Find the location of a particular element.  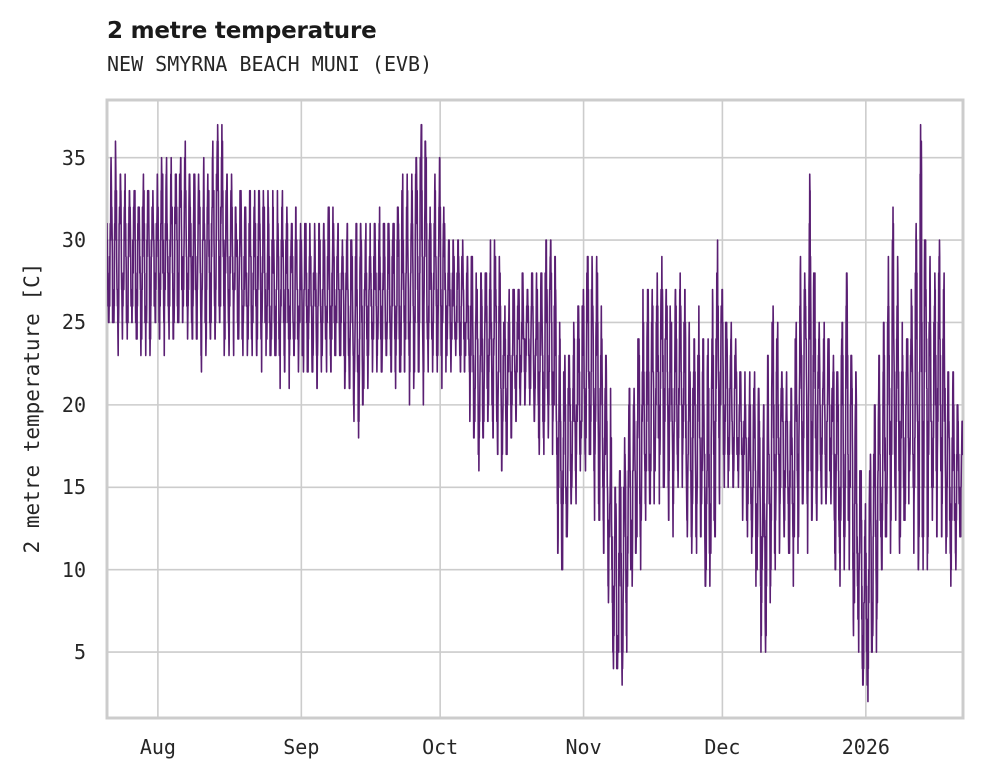

y-axis-tick-35: 35 is located at coordinates (73, 157).